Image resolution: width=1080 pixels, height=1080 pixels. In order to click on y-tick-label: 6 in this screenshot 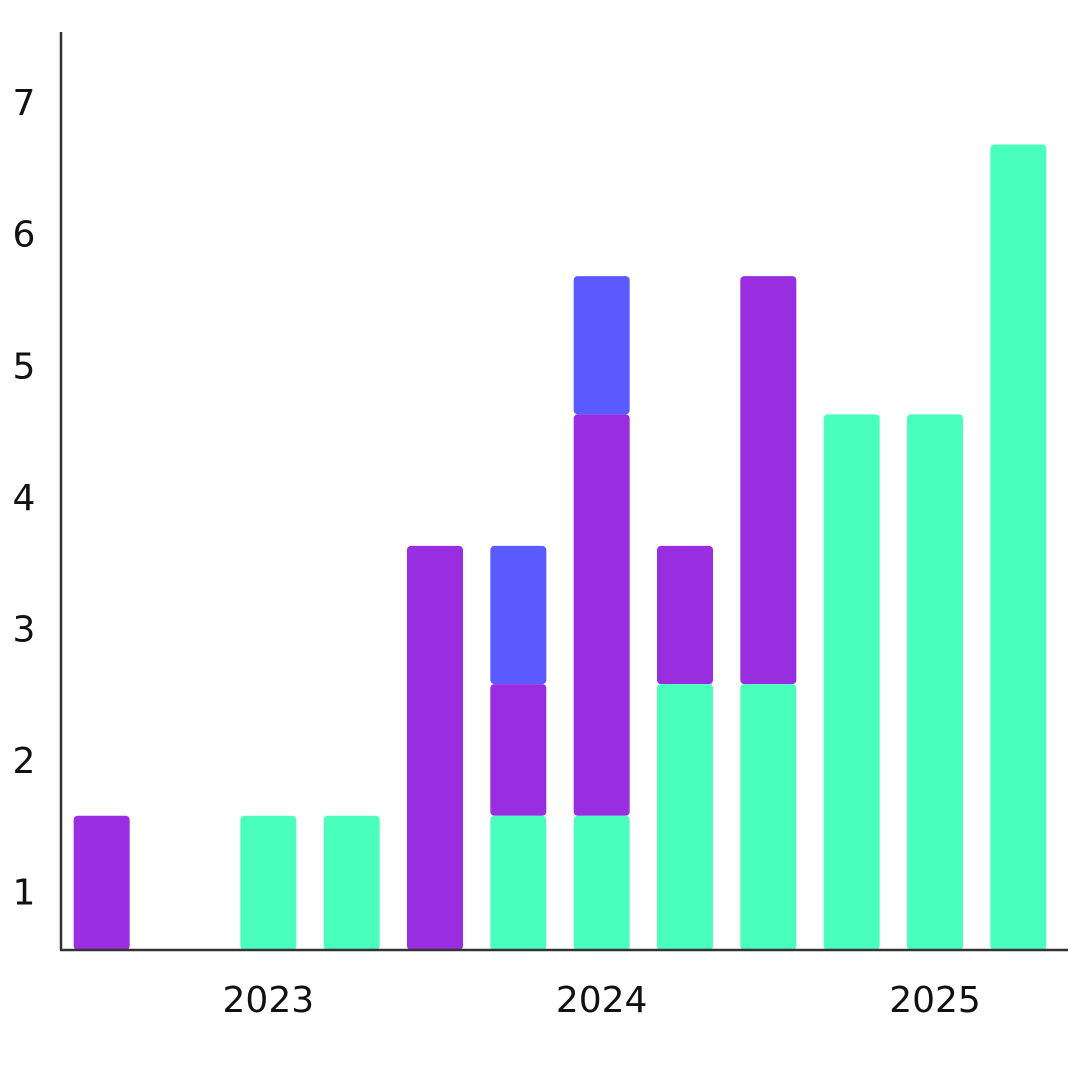, I will do `click(24, 235)`.